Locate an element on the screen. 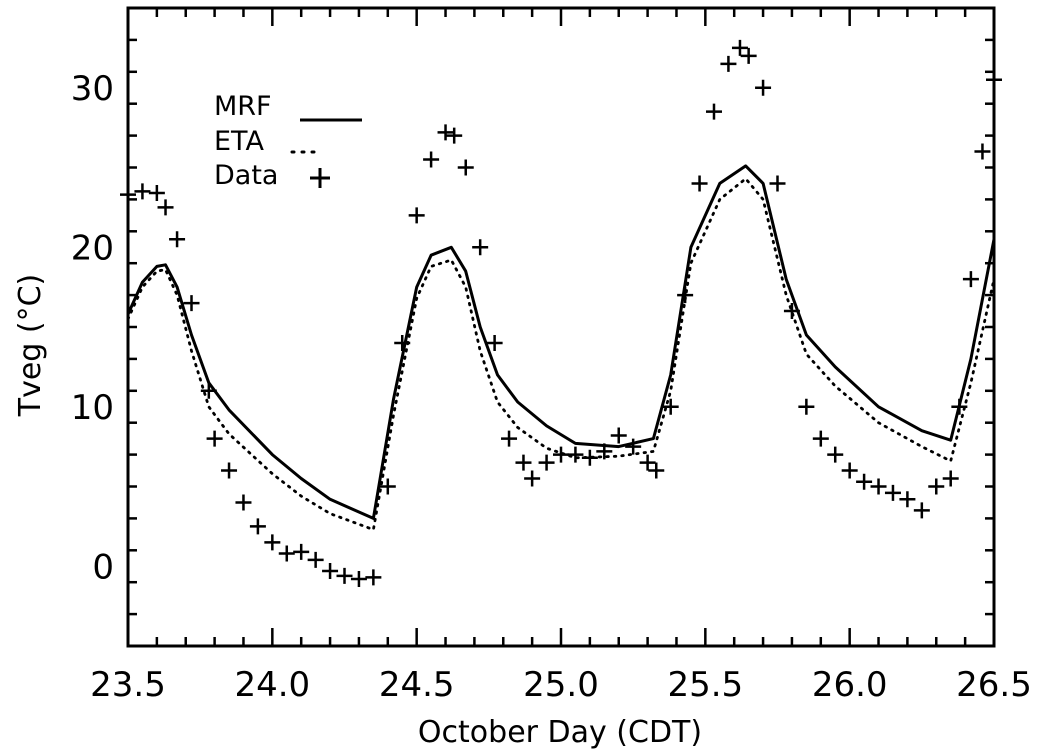 The width and height of the screenshot is (1039, 754). x-tick-label: 25.0 is located at coordinates (561, 685).